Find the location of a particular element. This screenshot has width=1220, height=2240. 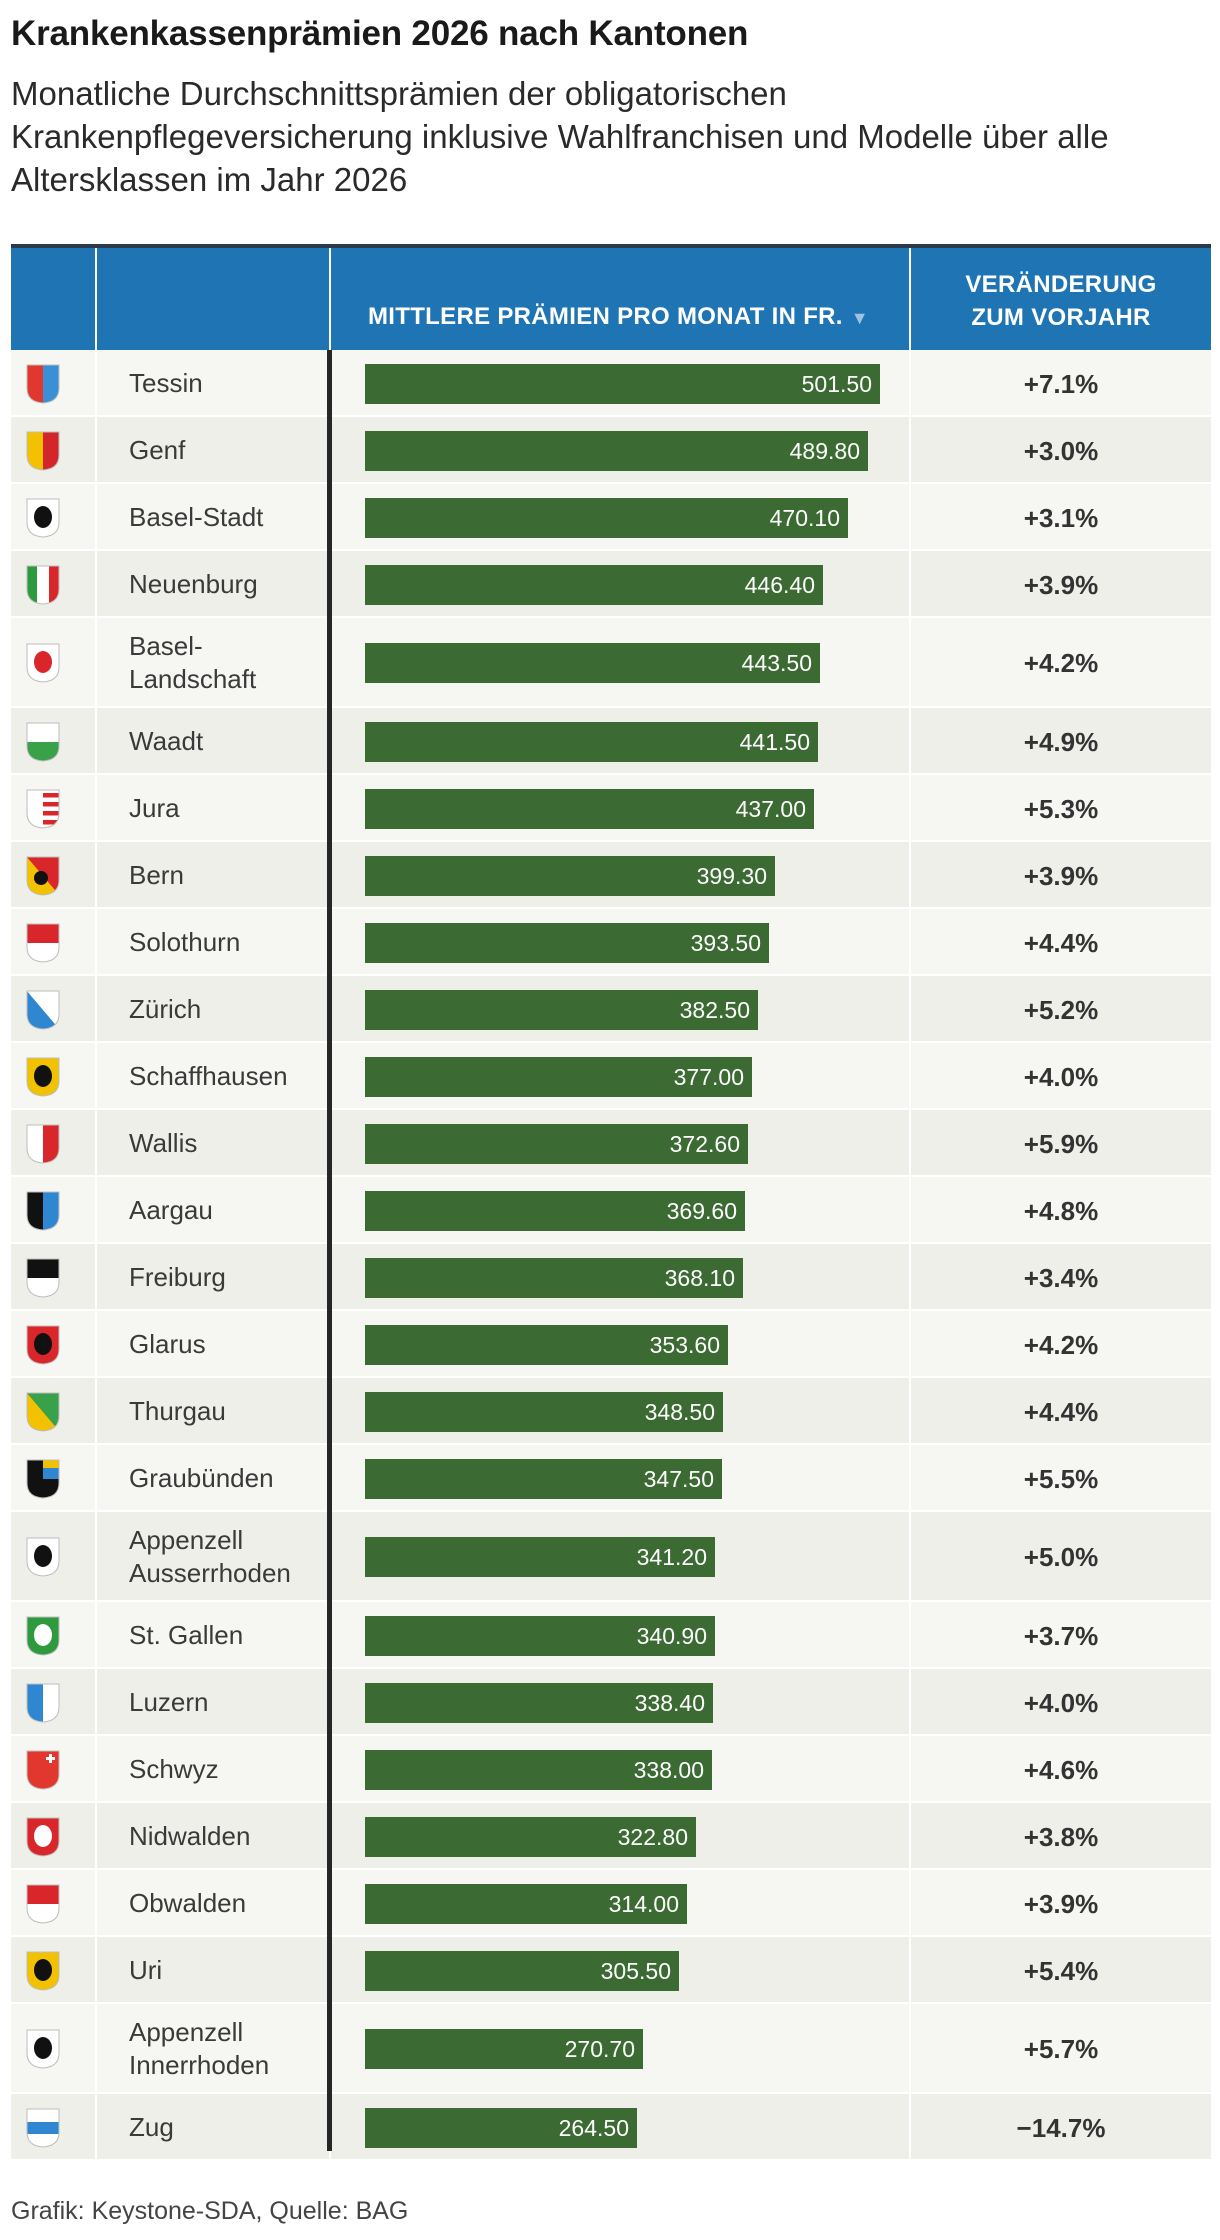

change-value: +5.5% is located at coordinates (1061, 1478).